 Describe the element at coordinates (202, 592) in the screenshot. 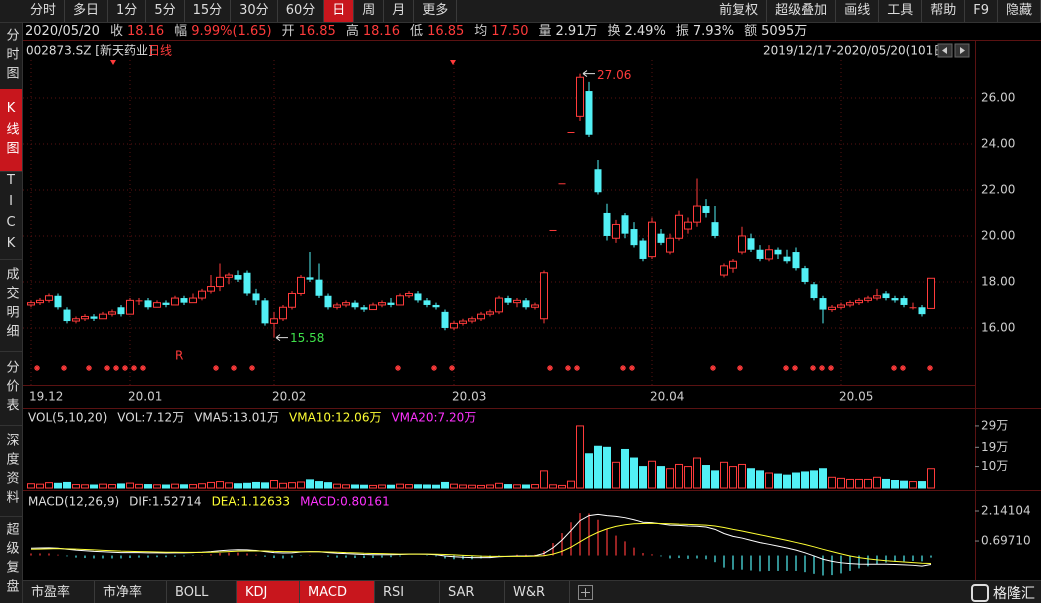

I see `indicator-tab: BOLL` at that location.